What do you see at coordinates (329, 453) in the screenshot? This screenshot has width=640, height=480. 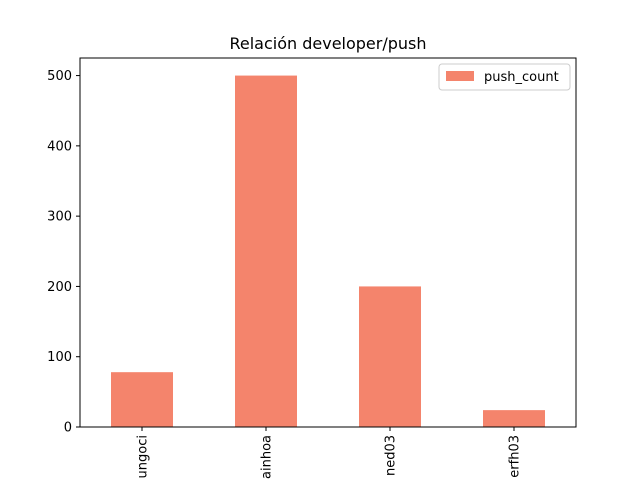 I see `x-axis: ungoci ainhoa ned03 erfh03` at bounding box center [329, 453].